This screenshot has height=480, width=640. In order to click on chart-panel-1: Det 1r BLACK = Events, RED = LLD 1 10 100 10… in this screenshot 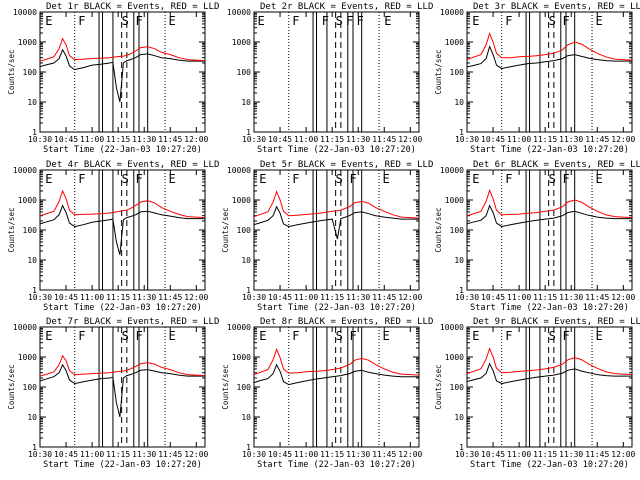, I will do `click(113, 78)`.